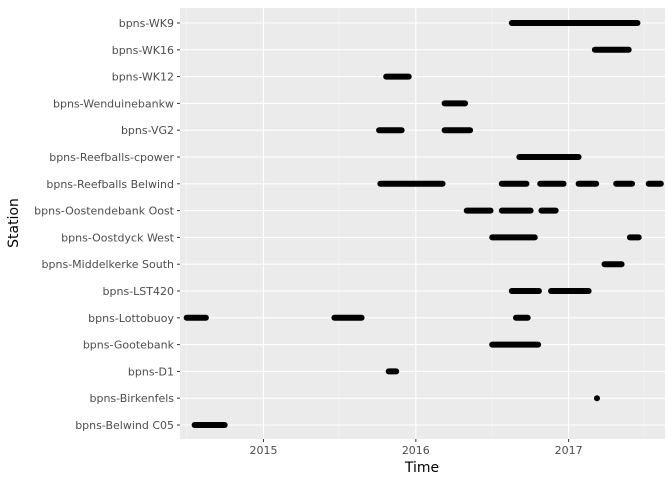 The height and width of the screenshot is (480, 672). What do you see at coordinates (113, 103) in the screenshot?
I see `y-tick-label: bpns-Wenduinebankw` at bounding box center [113, 103].